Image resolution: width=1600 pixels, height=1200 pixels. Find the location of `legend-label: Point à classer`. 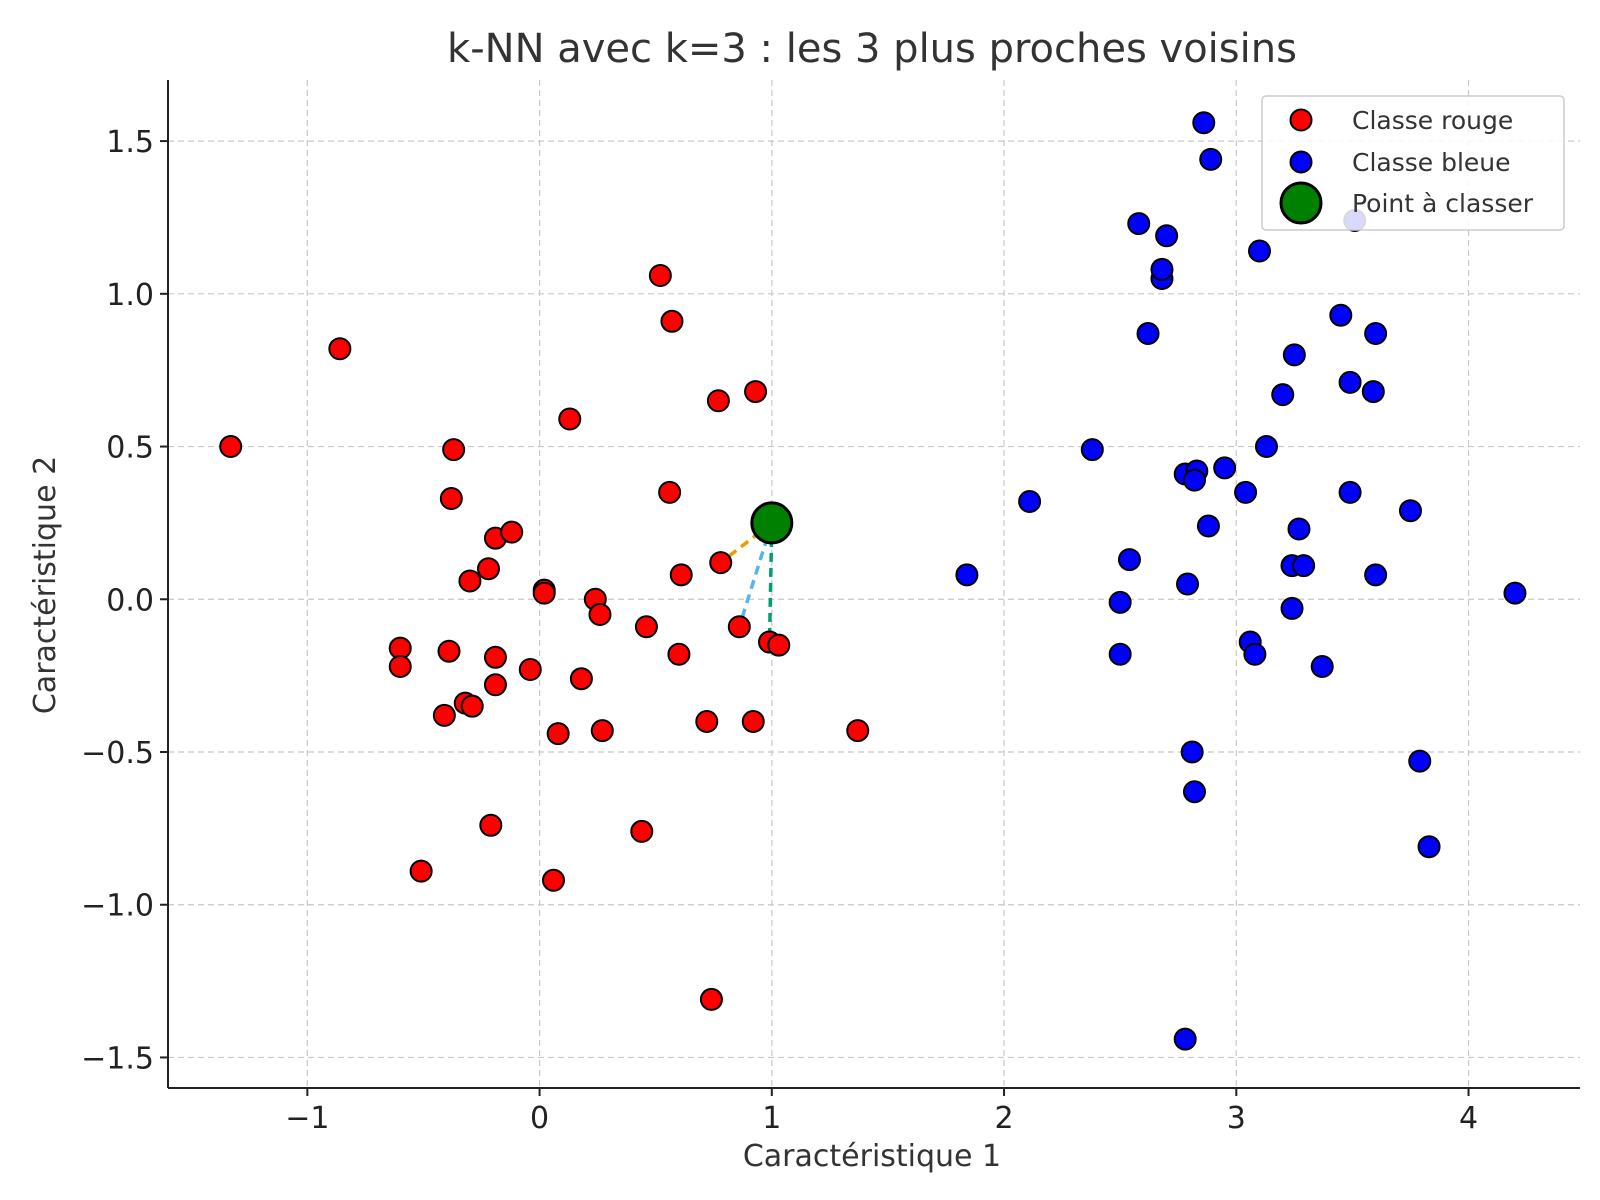

legend-label: Point à classer is located at coordinates (1443, 203).